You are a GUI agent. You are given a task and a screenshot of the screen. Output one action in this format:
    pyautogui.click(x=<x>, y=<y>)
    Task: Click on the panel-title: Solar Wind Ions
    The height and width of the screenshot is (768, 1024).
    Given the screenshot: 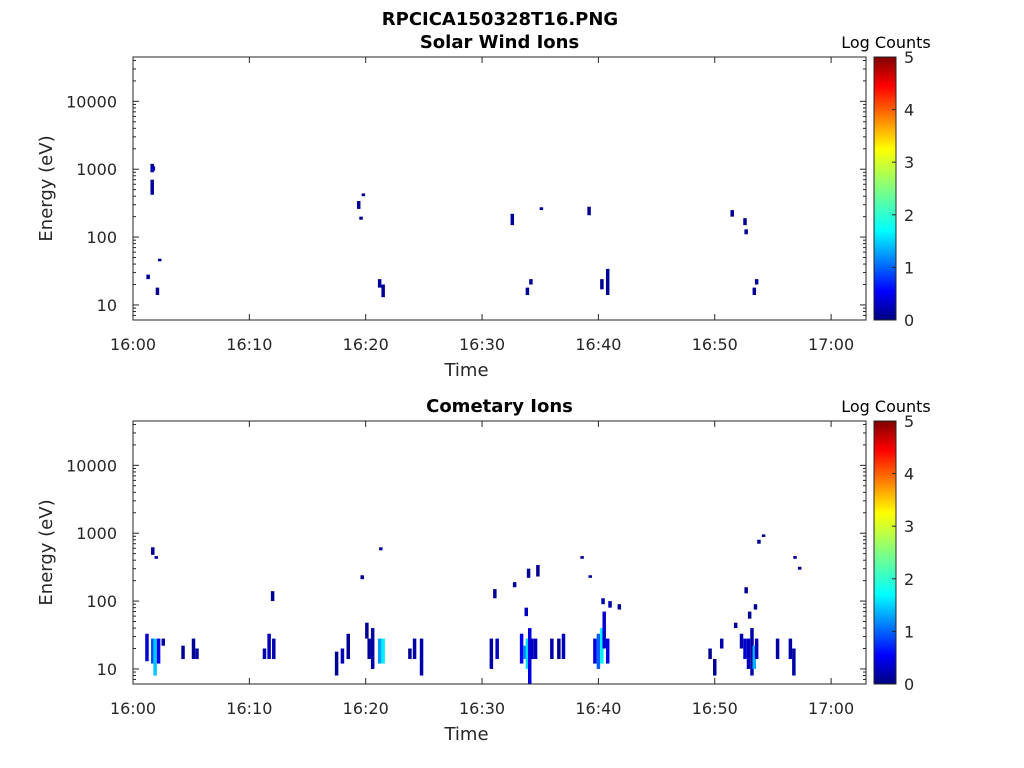 What is the action you would take?
    pyautogui.click(x=499, y=42)
    